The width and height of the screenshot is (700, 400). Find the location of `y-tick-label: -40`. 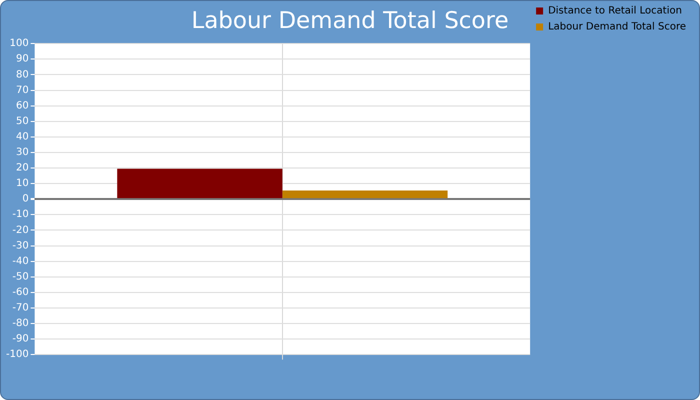

y-tick-label: -40 is located at coordinates (20, 261).